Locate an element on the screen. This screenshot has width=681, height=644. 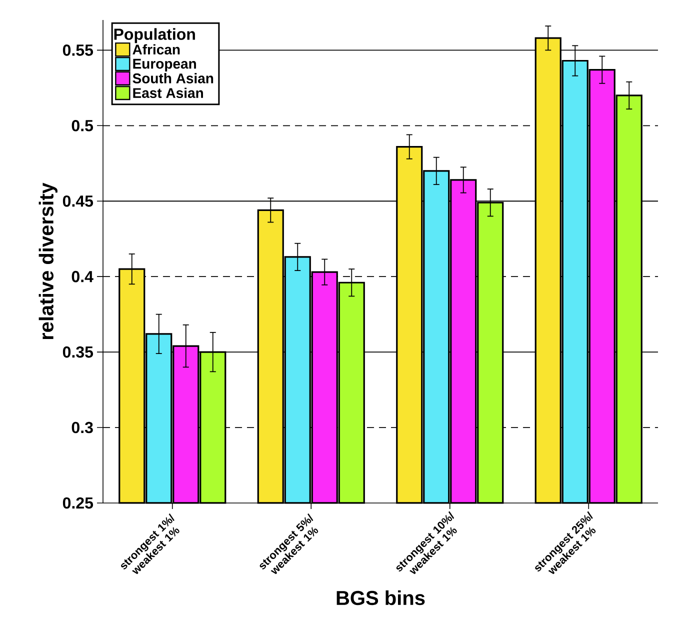
legend-label: European is located at coordinates (164, 65).